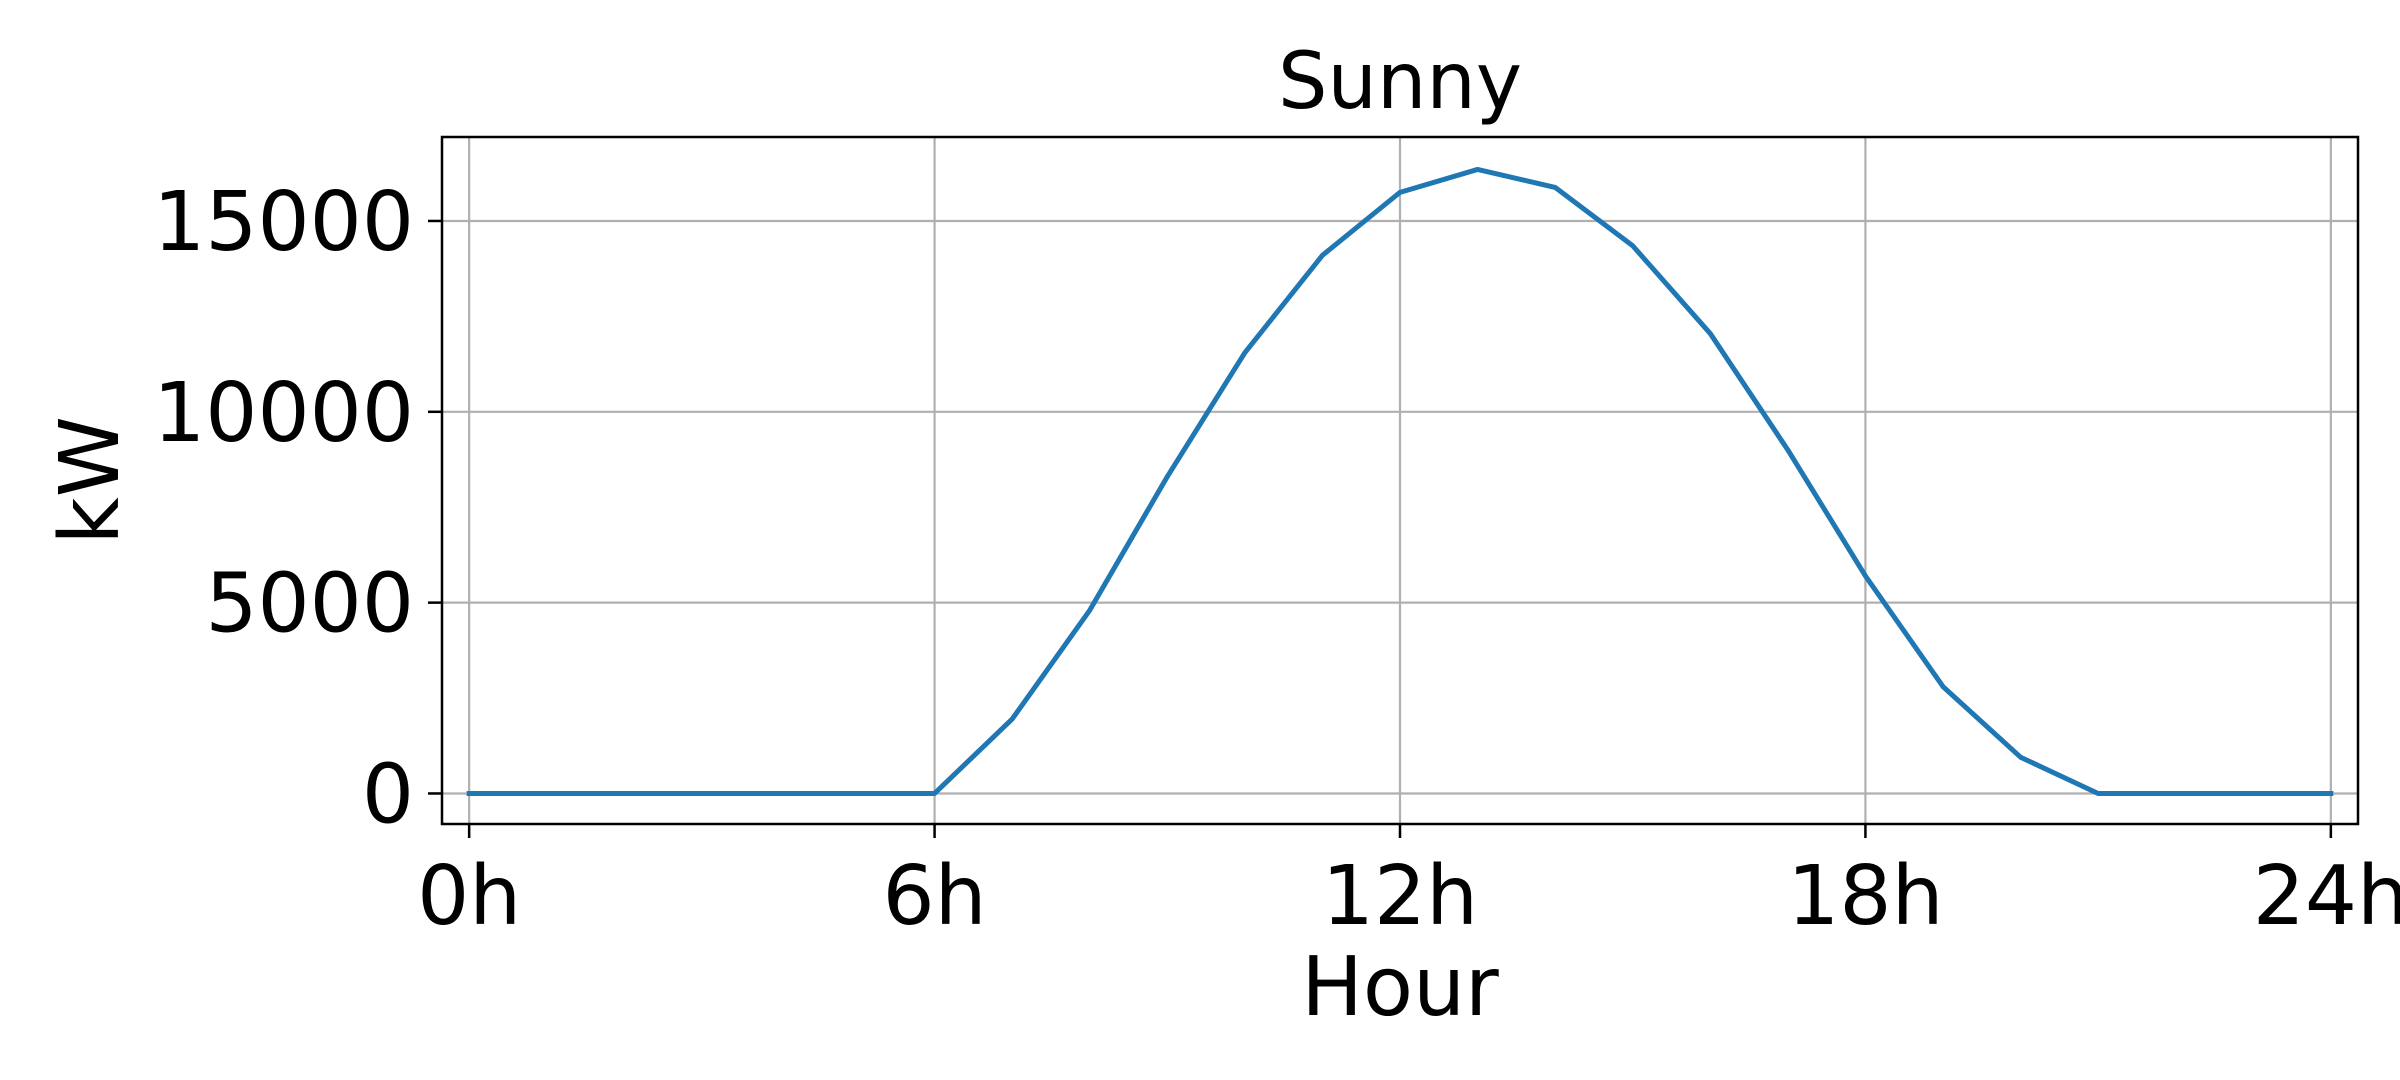 This screenshot has height=1080, width=2400. Describe the element at coordinates (2326, 896) in the screenshot. I see `x-tick-label: 24h` at that location.